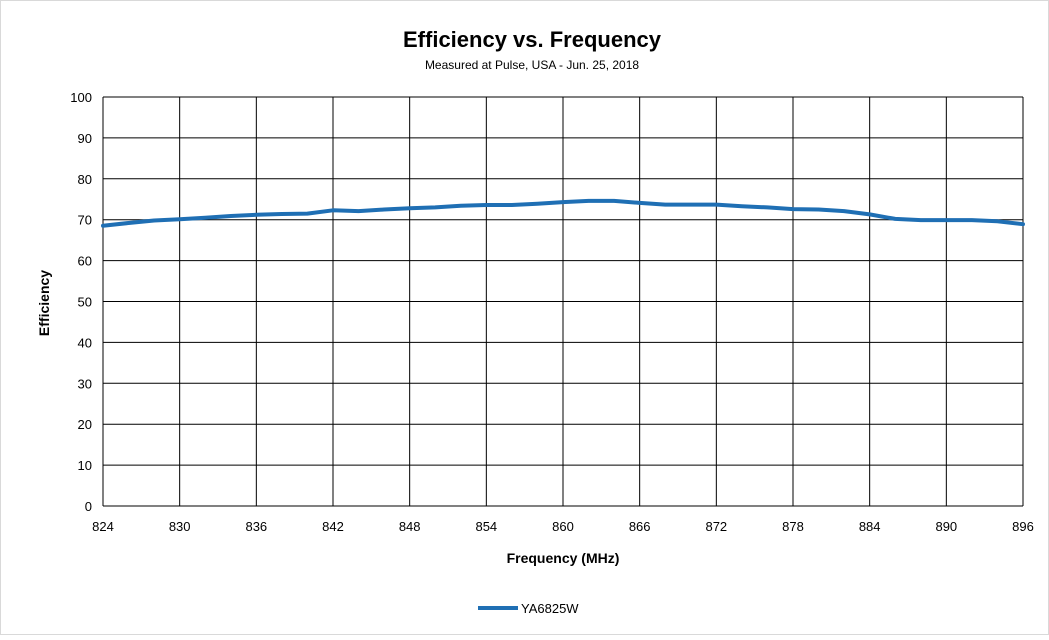 The image size is (1049, 640). I want to click on legend-entry: YA6825W, so click(550, 608).